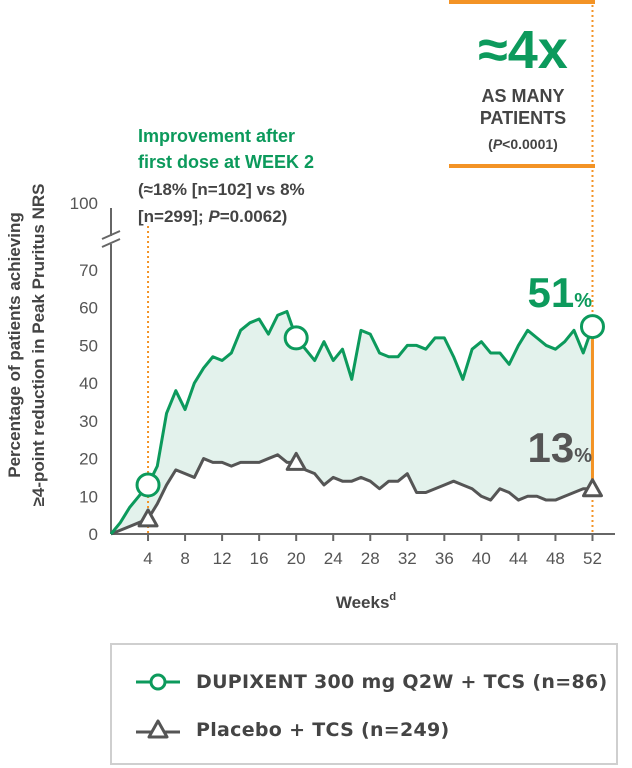  What do you see at coordinates (221, 189) in the screenshot?
I see `annotation-line3: (≈18% [n=102] vs 8%` at bounding box center [221, 189].